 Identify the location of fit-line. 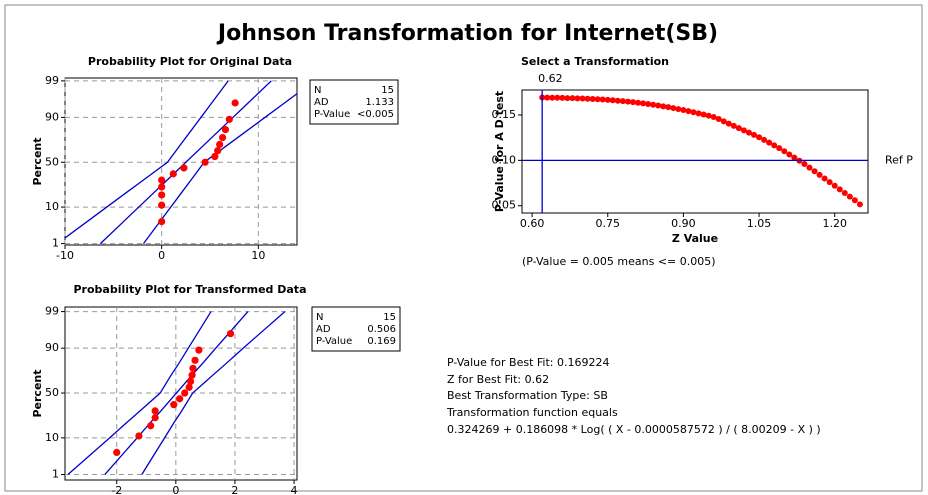
(185, 162).